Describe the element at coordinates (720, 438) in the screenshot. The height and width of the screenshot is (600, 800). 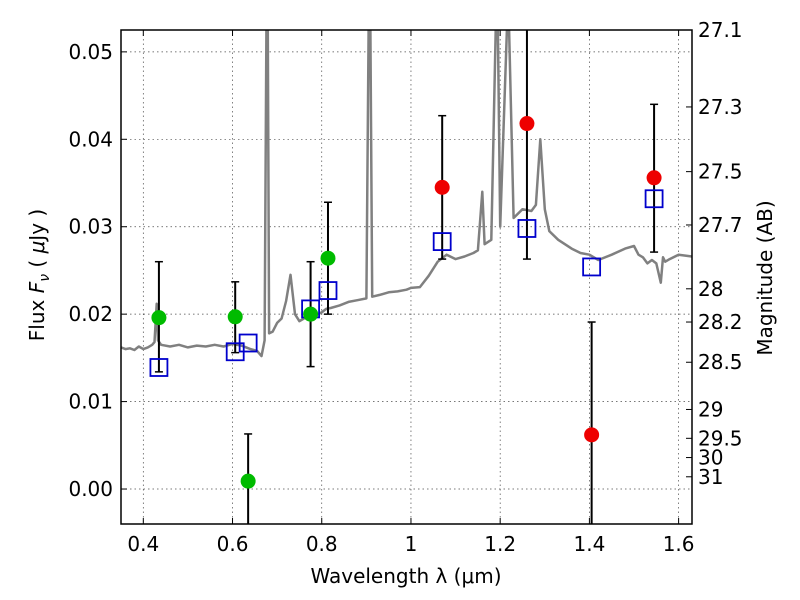
I see `right-tick-label: 29.5` at that location.